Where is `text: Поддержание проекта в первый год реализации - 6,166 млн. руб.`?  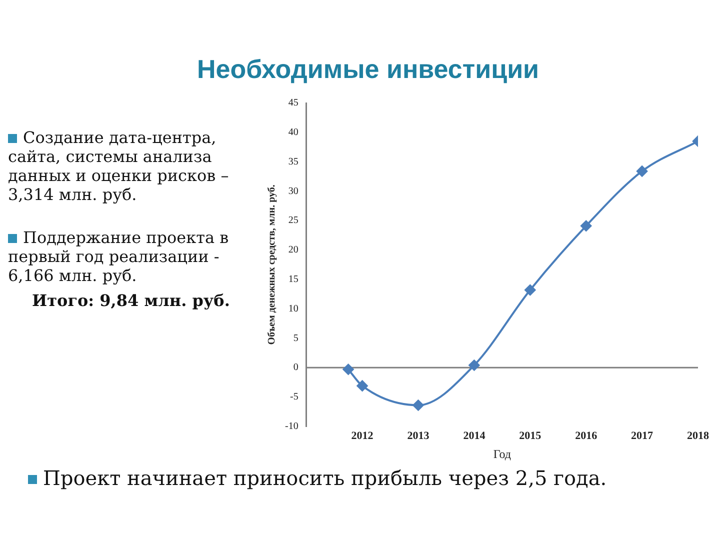 text: Поддержание проекта в первый год реализации - 6,166 млн. руб. is located at coordinates (119, 256).